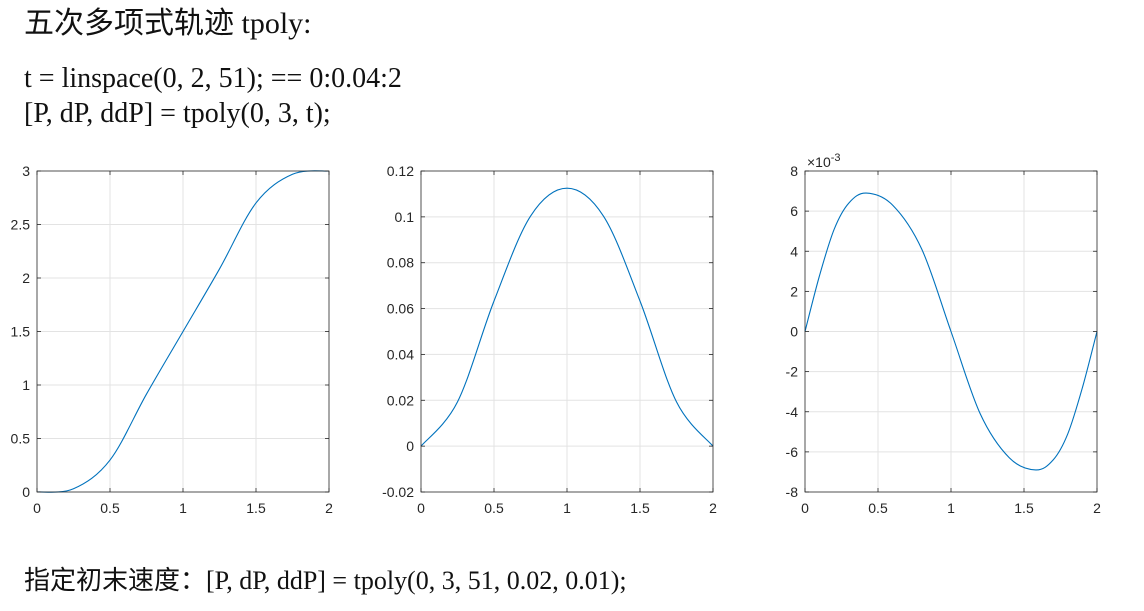  Describe the element at coordinates (794, 211) in the screenshot. I see `y-tick-label: 6` at that location.